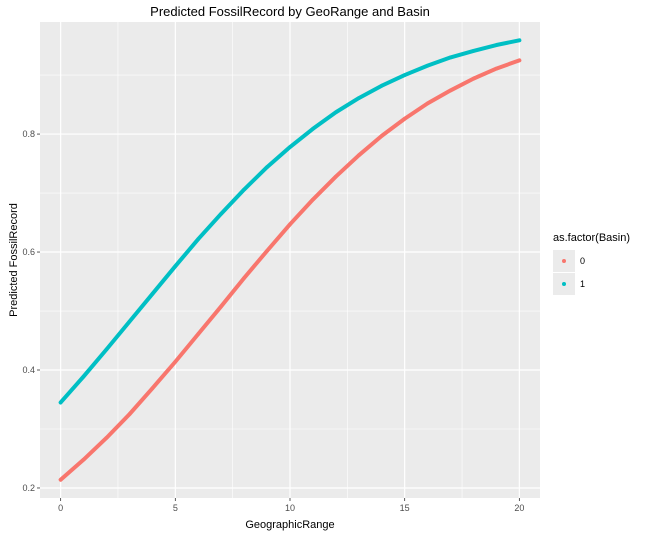 Image resolution: width=650 pixels, height=535 pixels. What do you see at coordinates (519, 508) in the screenshot?
I see `x-tick-label: 20` at bounding box center [519, 508].